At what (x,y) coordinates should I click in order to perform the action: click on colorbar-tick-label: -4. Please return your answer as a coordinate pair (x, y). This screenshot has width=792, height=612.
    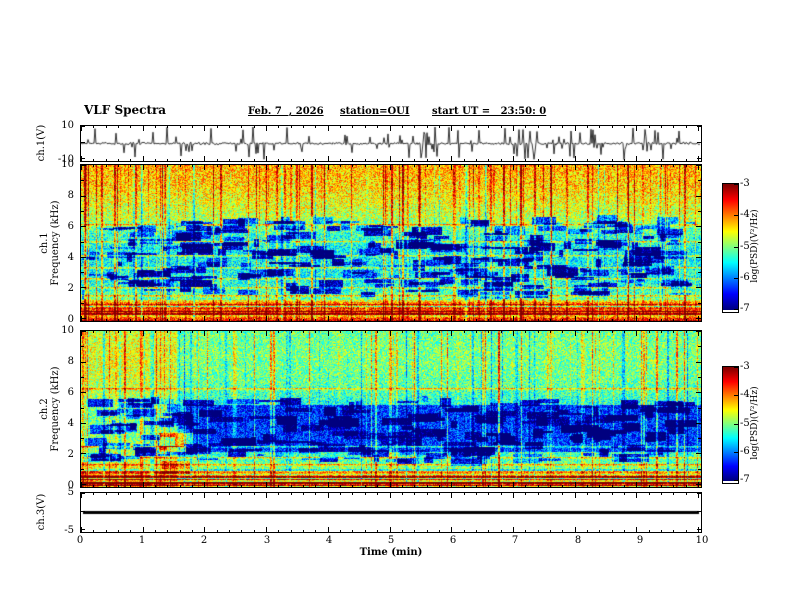
    Looking at the image, I should click on (745, 394).